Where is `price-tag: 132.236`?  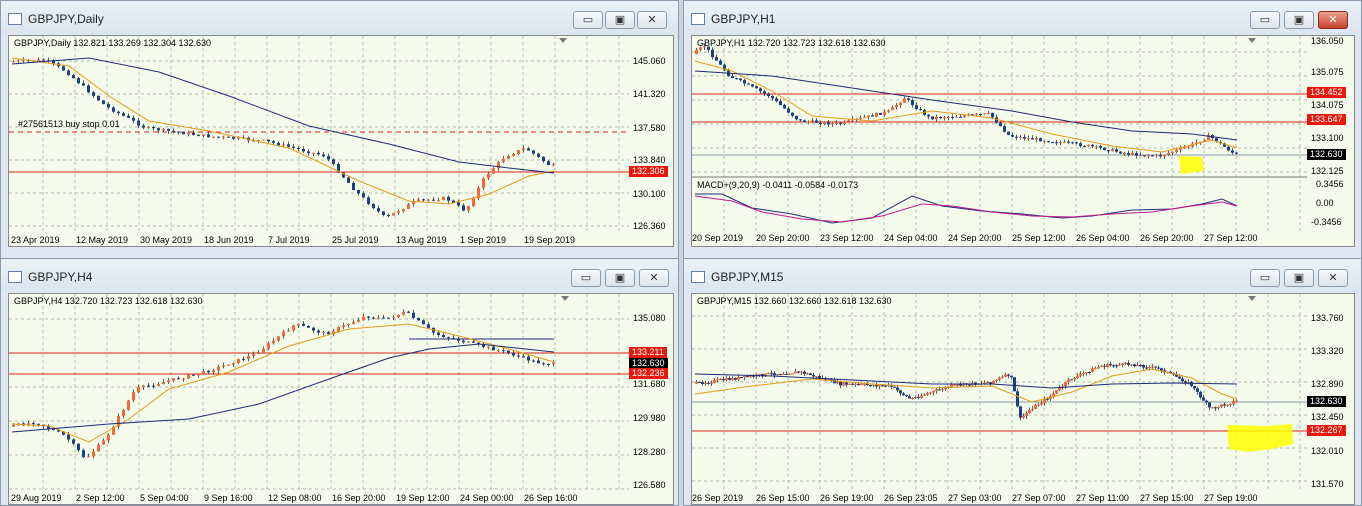 price-tag: 132.236 is located at coordinates (648, 373).